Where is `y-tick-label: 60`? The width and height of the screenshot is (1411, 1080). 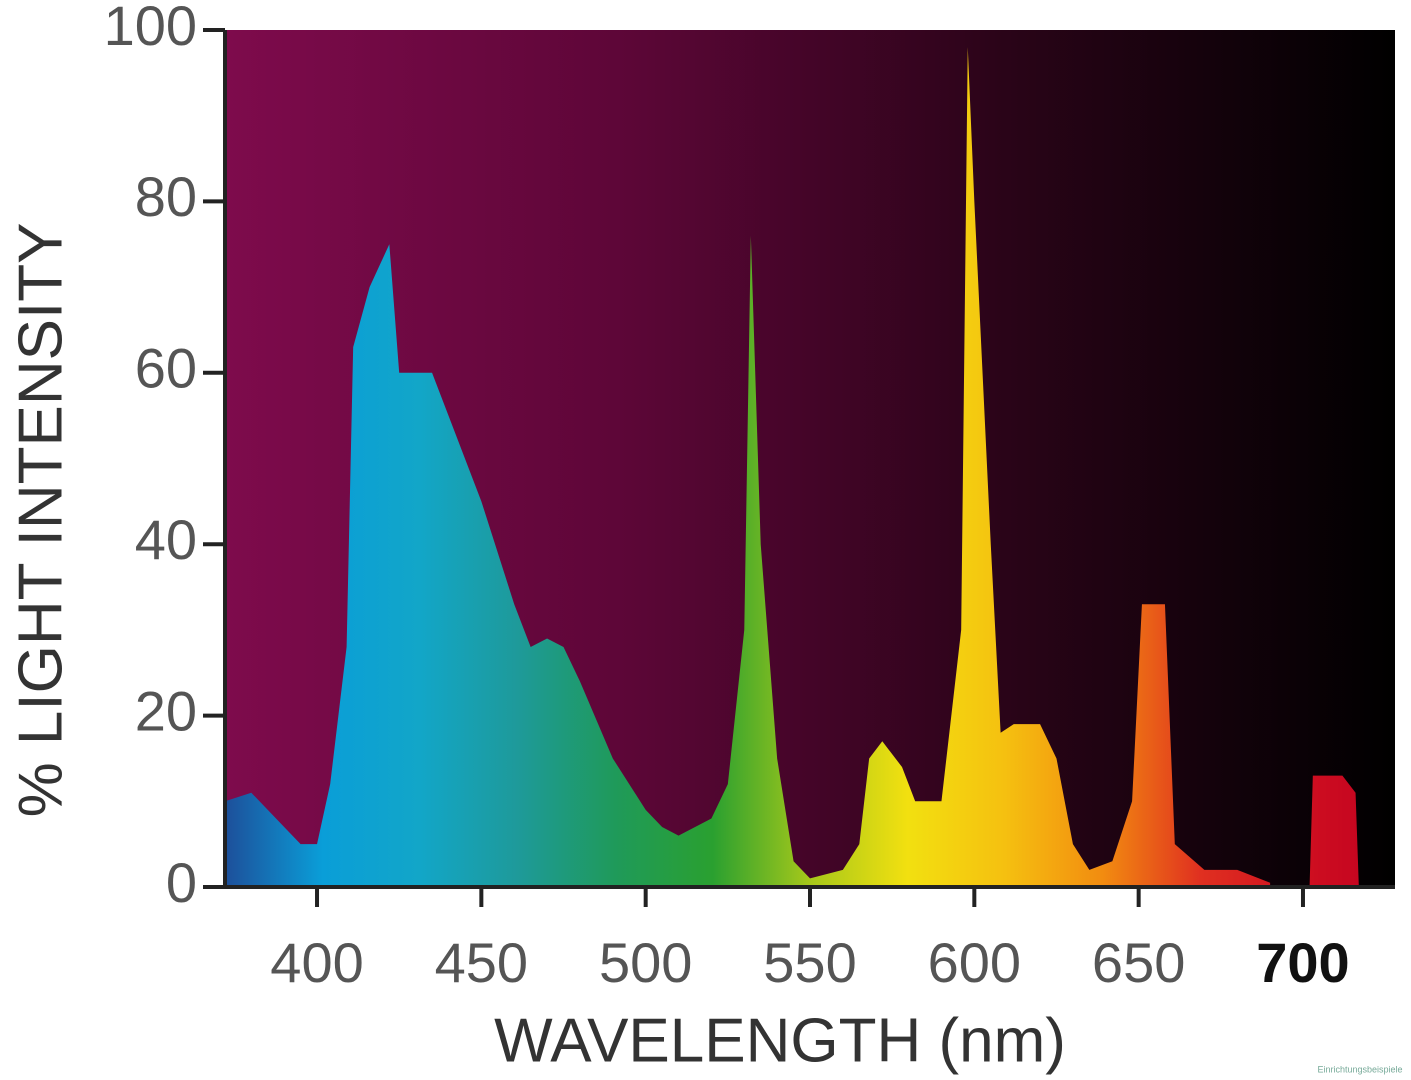 y-tick-label: 60 is located at coordinates (166, 368).